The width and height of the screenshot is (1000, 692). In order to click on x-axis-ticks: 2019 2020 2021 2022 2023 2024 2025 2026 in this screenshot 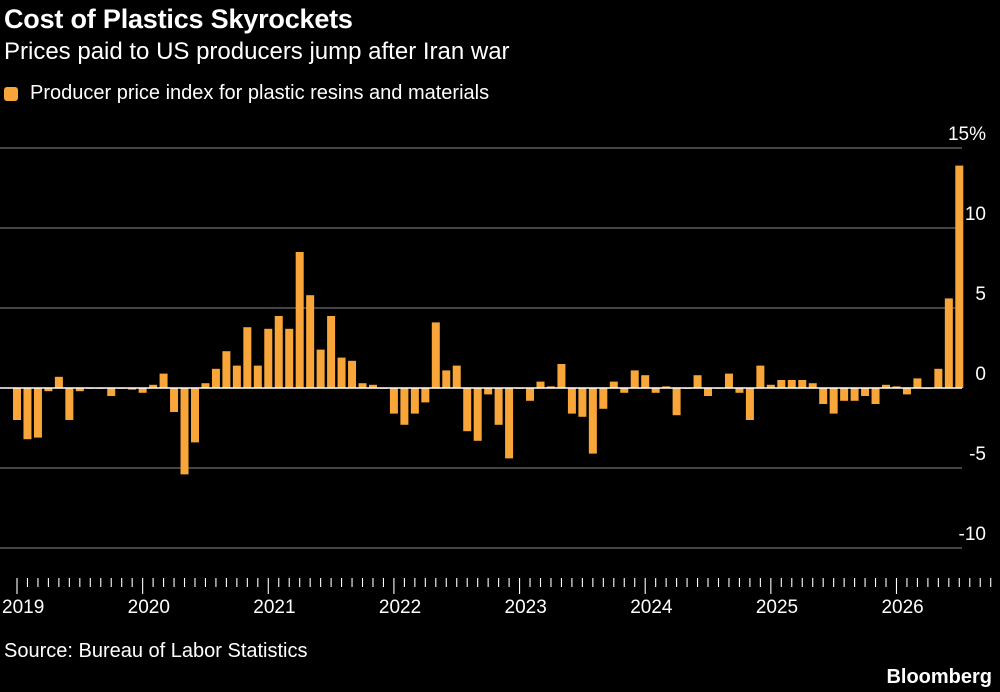, I will do `click(497, 598)`.